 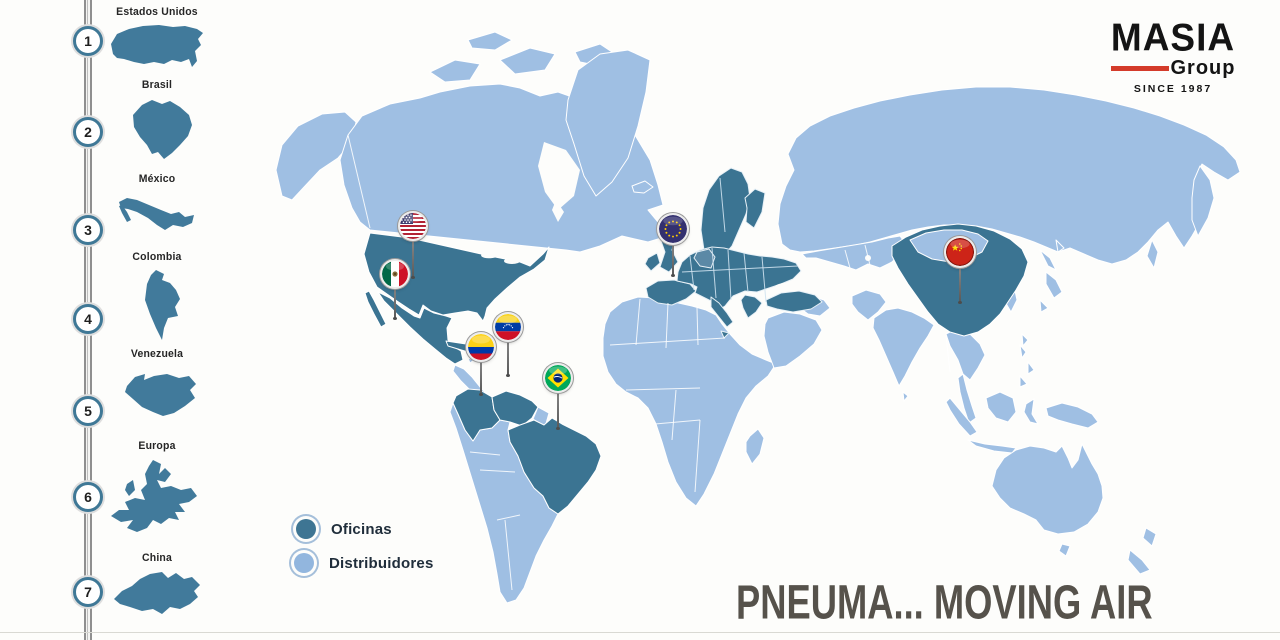 I want to click on logo-since-text: SINCE 1987, so click(x=1173, y=89).